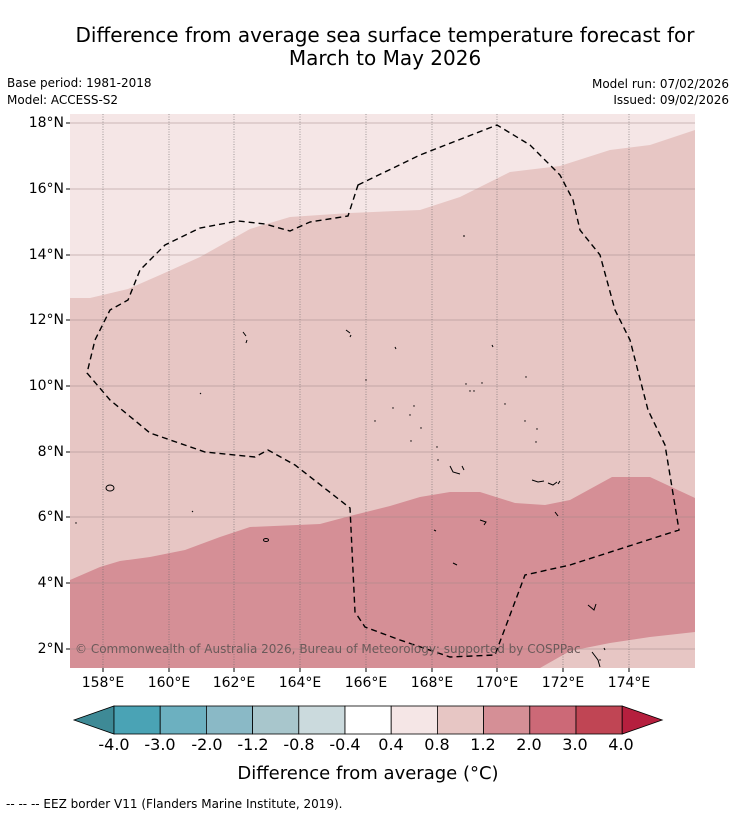  What do you see at coordinates (207, 744) in the screenshot?
I see `colorbar-tick-label: -2.0` at bounding box center [207, 744].